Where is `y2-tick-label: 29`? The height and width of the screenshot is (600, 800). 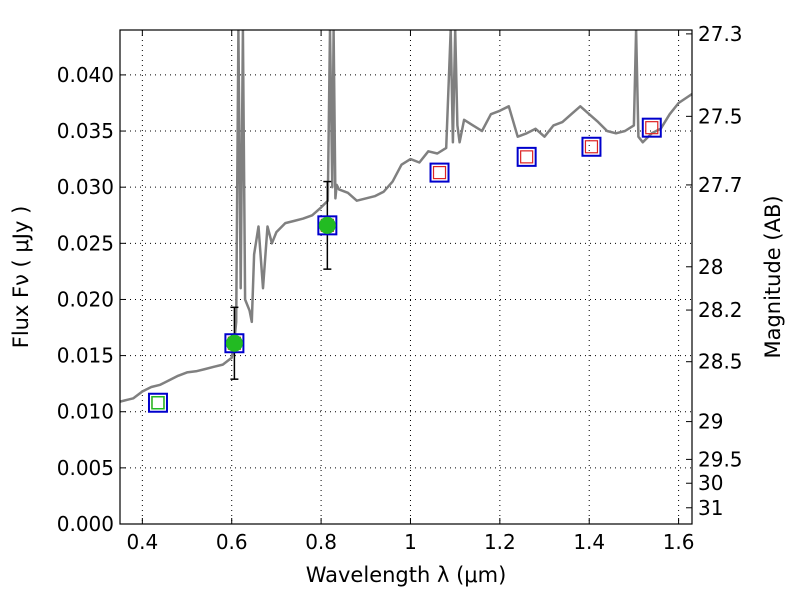 y2-tick-label: 29 is located at coordinates (710, 422).